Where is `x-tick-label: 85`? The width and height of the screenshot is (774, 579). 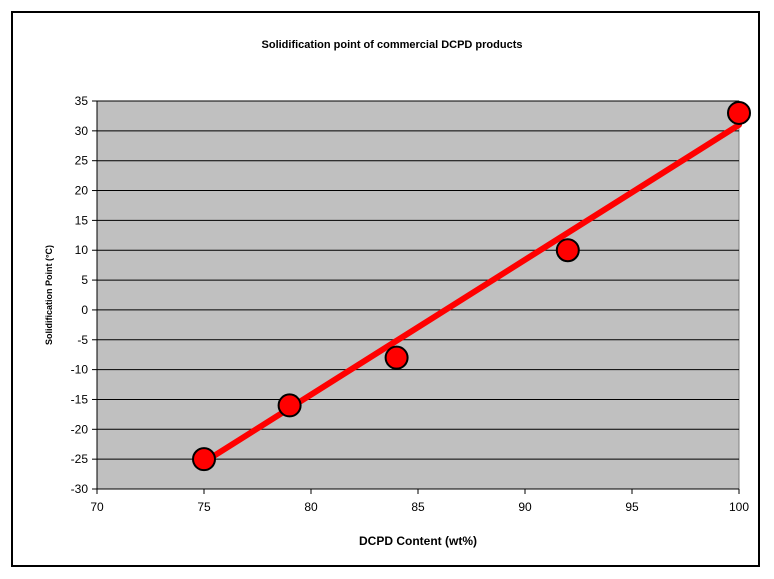
x-tick-label: 85 is located at coordinates (418, 507).